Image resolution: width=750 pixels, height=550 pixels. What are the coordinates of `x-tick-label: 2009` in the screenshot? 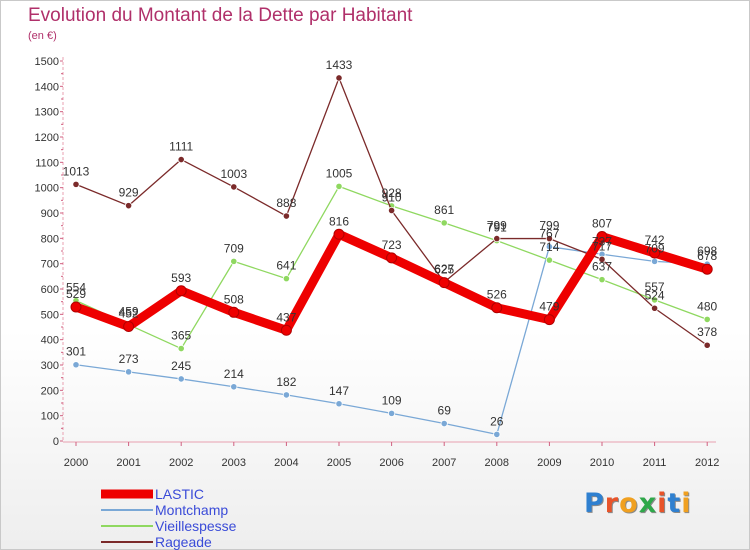 It's located at (549, 463).